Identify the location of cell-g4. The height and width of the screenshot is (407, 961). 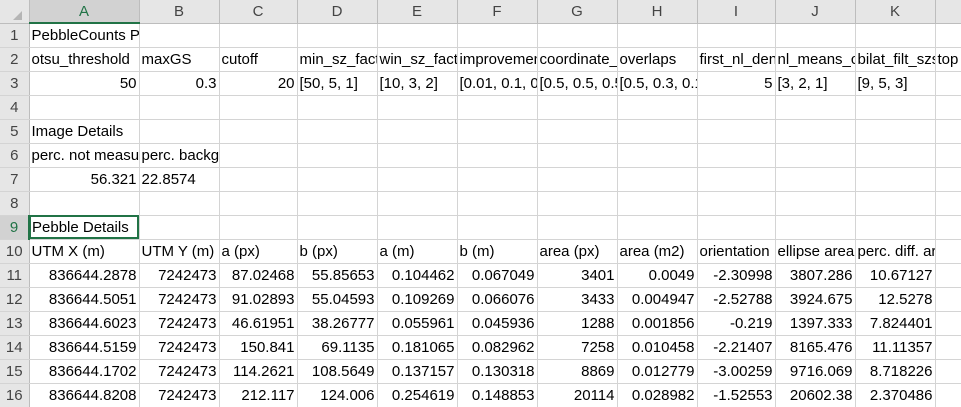
(577, 107).